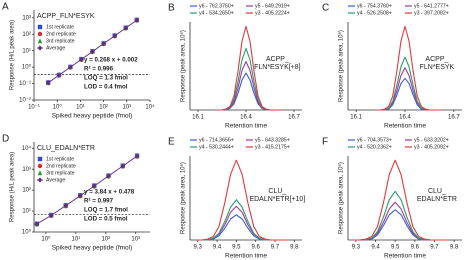 The width and height of the screenshot is (474, 260). I want to click on x-tick-label: 9.5, so click(236, 248).